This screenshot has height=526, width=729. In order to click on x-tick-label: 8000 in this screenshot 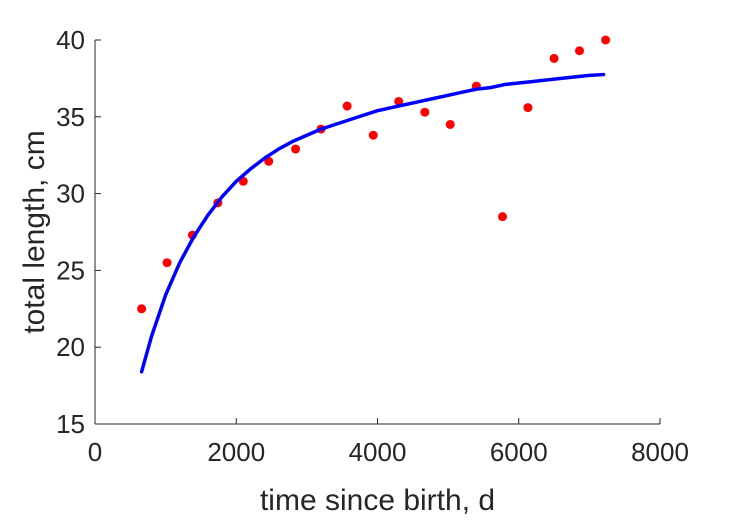, I will do `click(660, 452)`.